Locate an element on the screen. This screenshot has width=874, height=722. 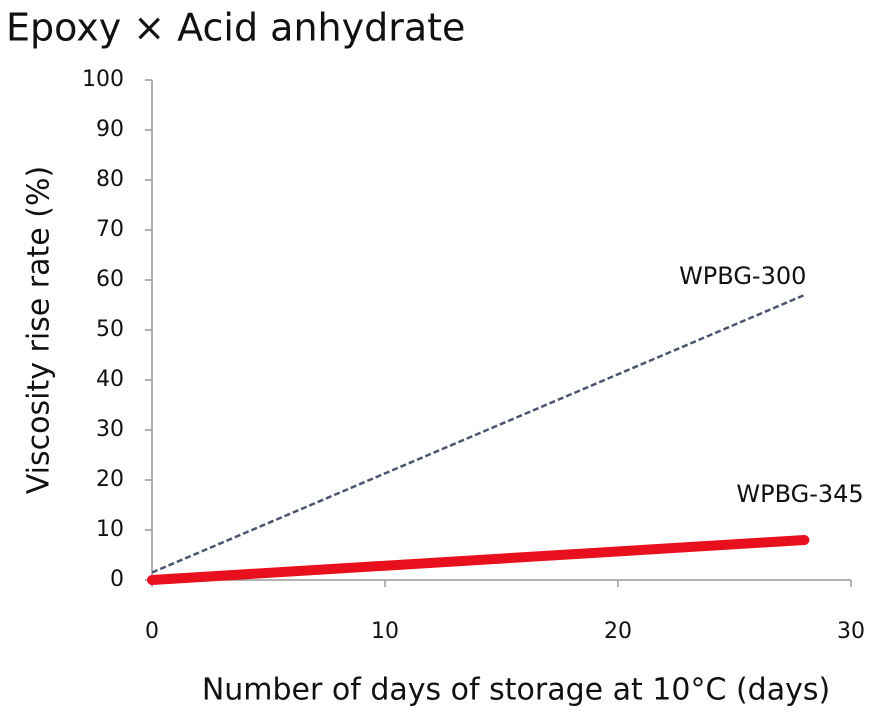
series-label: WPBG-345 is located at coordinates (799, 494).